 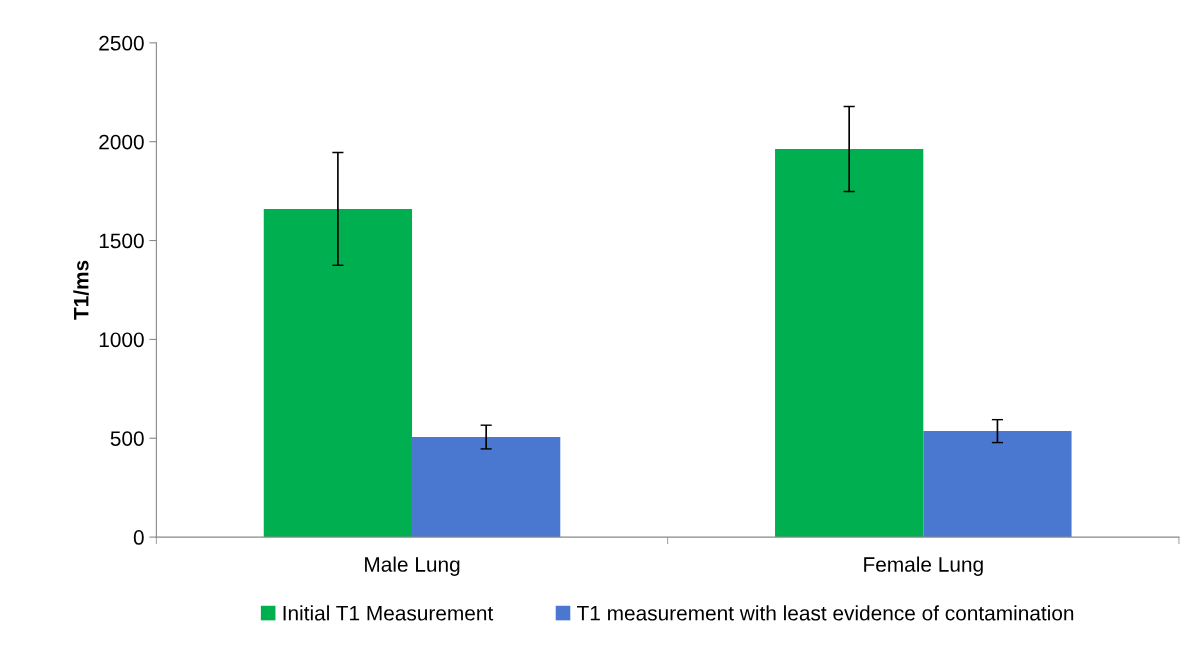 I want to click on y-tick-label: 2000, so click(x=121, y=142).